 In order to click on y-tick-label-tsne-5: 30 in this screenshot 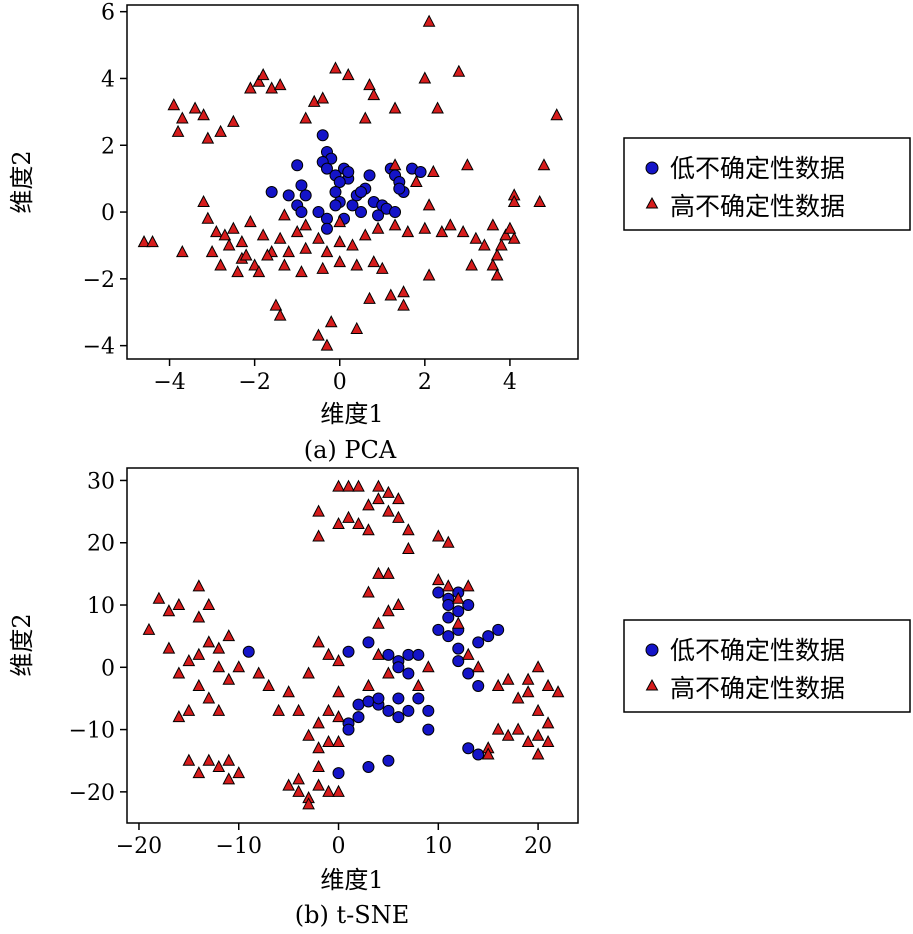, I will do `click(101, 481)`.